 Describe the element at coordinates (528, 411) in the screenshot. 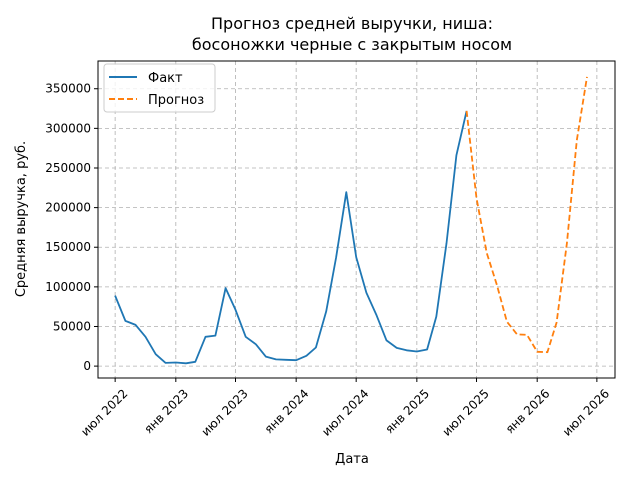

I see `x-tick-label: янв 2026` at that location.